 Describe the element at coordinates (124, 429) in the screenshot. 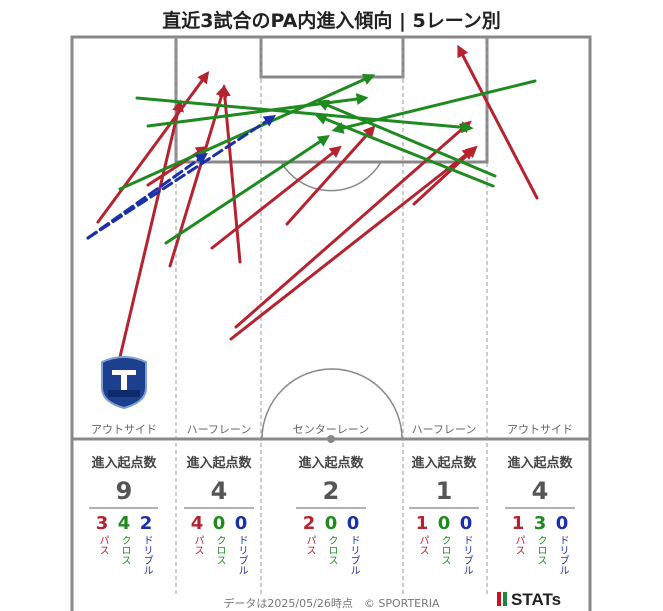

I see `lane-label-outside-left: アウトサイド` at that location.